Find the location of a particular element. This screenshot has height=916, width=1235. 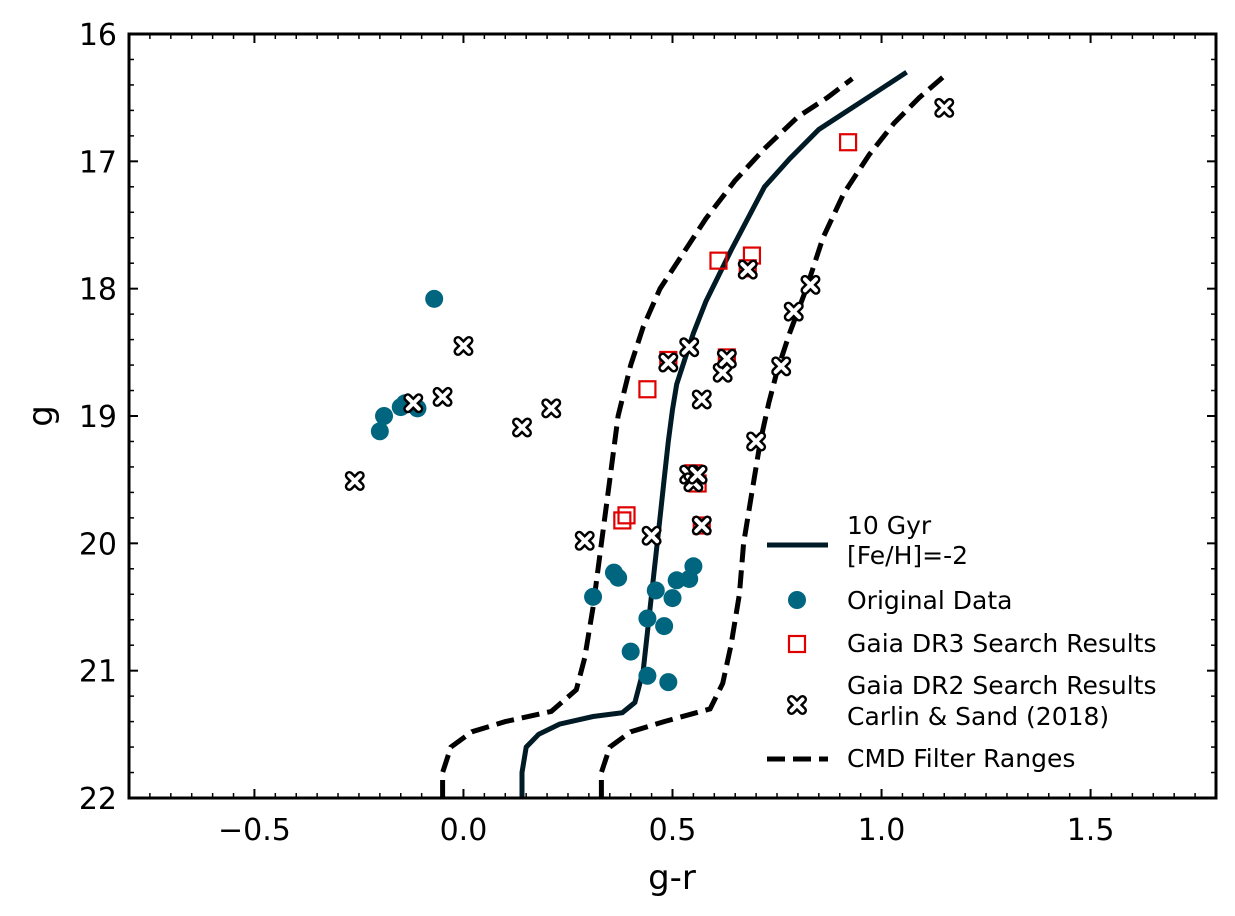

legend-label-original: Original Data is located at coordinates (929, 600).